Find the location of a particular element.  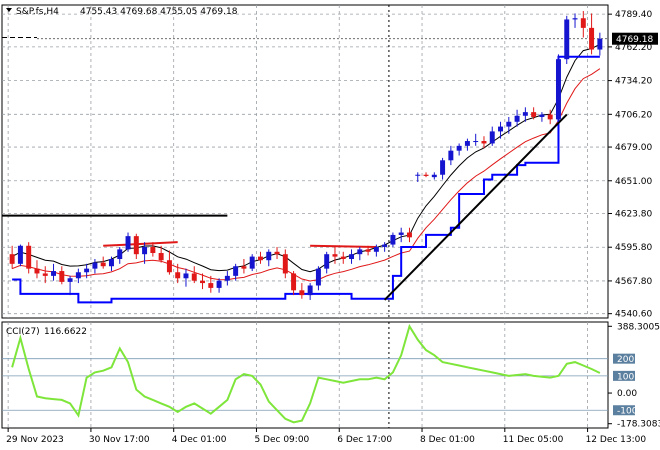

price-tick-label: 4734.20 is located at coordinates (633, 82).